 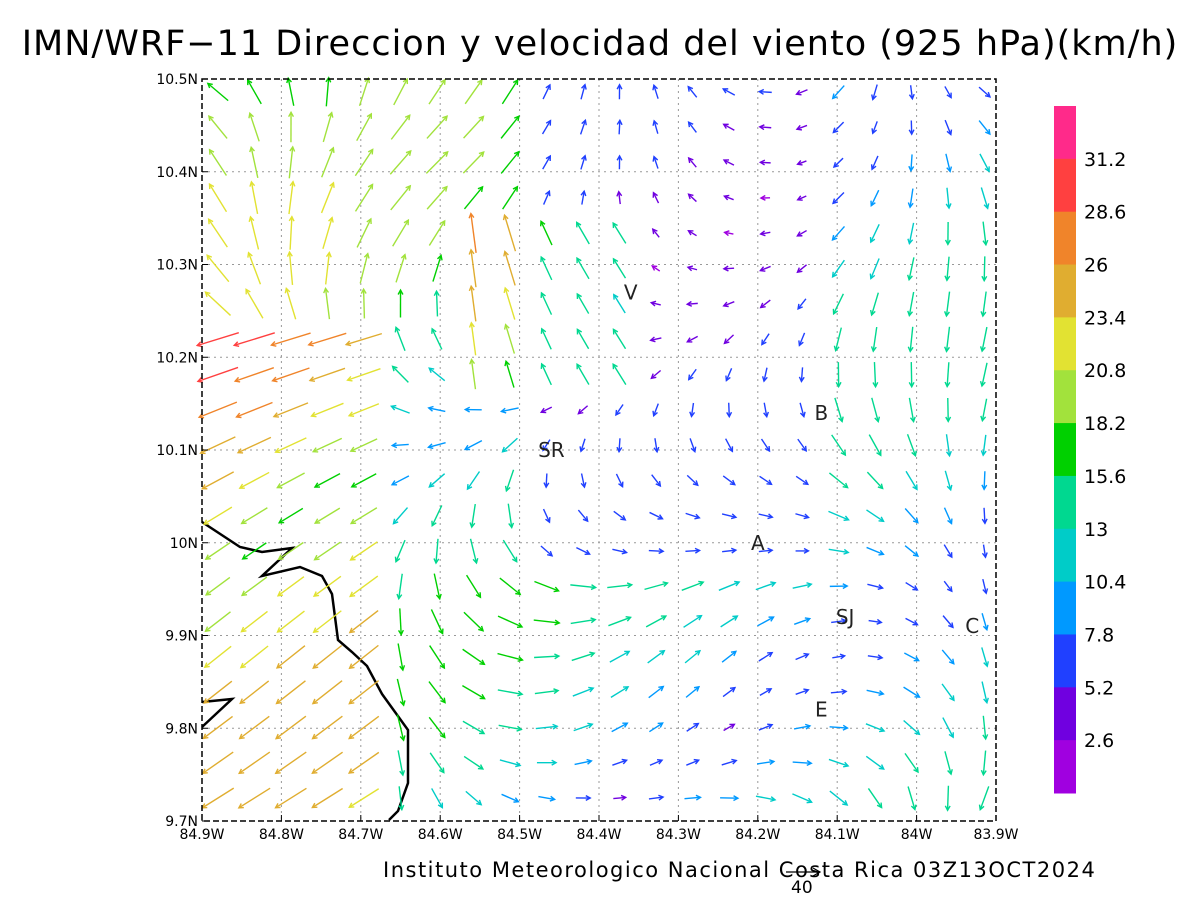 What do you see at coordinates (1105, 583) in the screenshot?
I see `colorbar-label: 10.4` at bounding box center [1105, 583].